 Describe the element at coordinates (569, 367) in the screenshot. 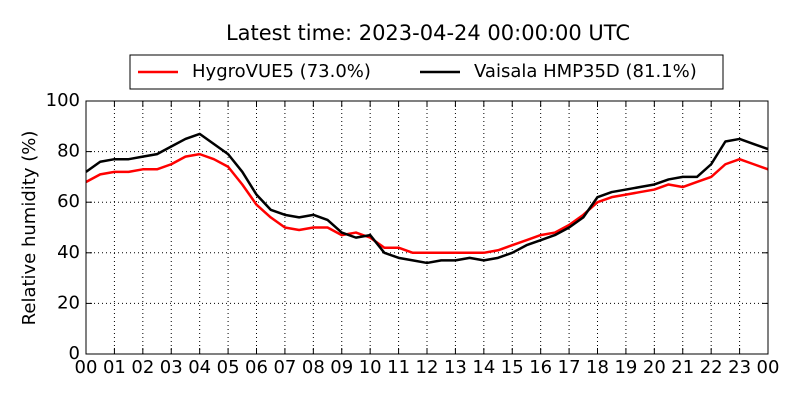

I see `x-tick-label: 17` at that location.